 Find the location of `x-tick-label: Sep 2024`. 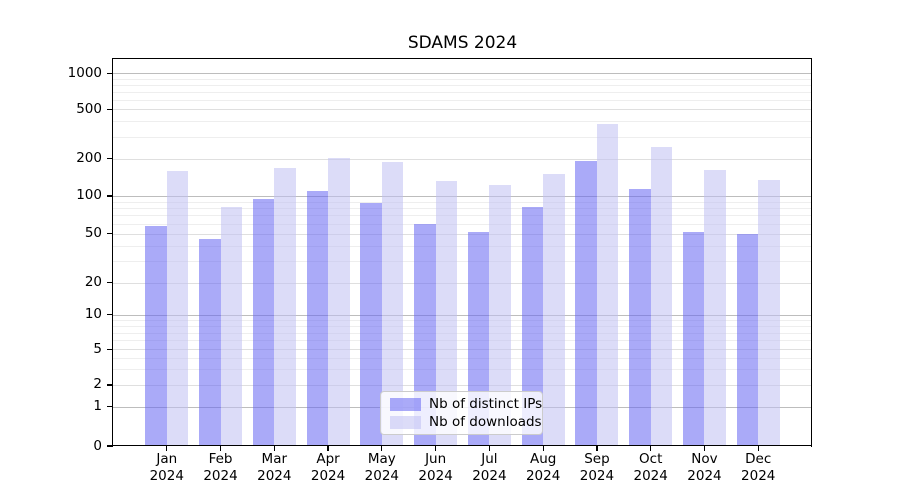

x-tick-label: Sep 2024 is located at coordinates (597, 467).